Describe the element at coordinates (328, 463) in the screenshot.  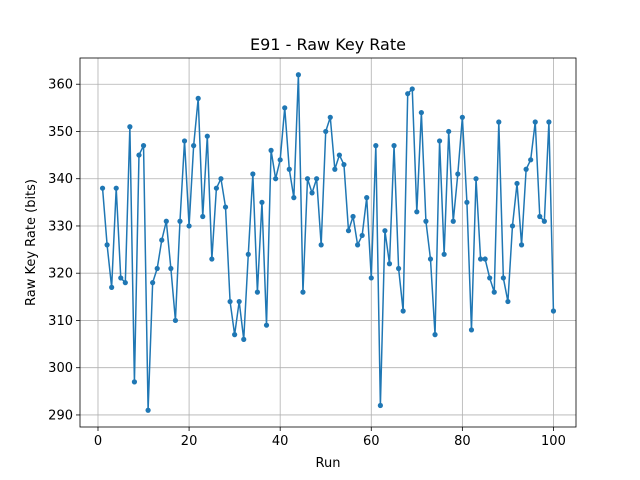
I see `x-axis-label: Run` at that location.